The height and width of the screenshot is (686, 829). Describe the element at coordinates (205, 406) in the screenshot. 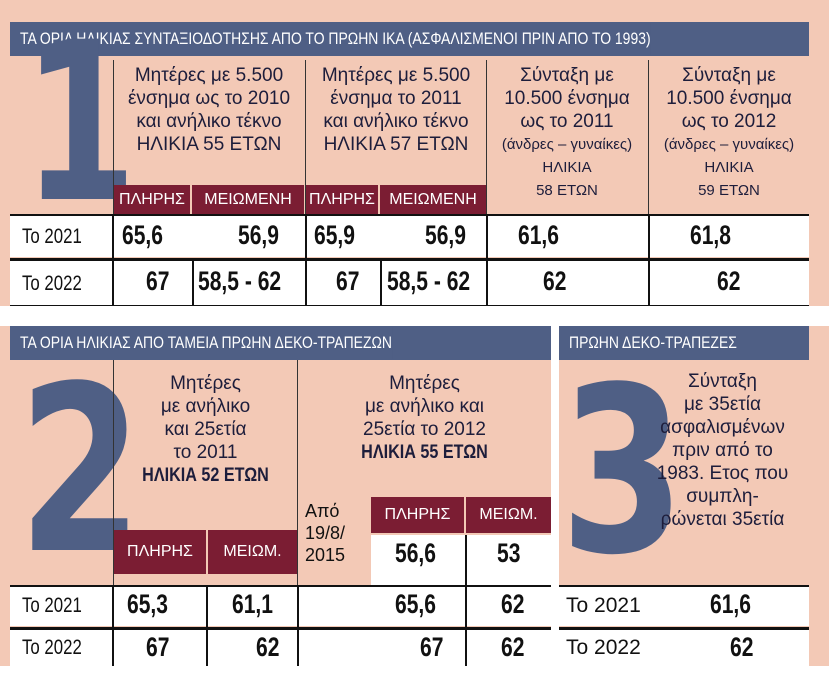

I see `desc-line: με ανήλικο` at that location.